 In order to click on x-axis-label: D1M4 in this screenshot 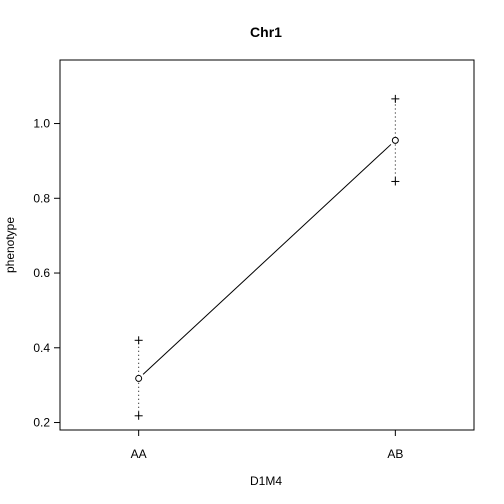, I will do `click(266, 481)`.